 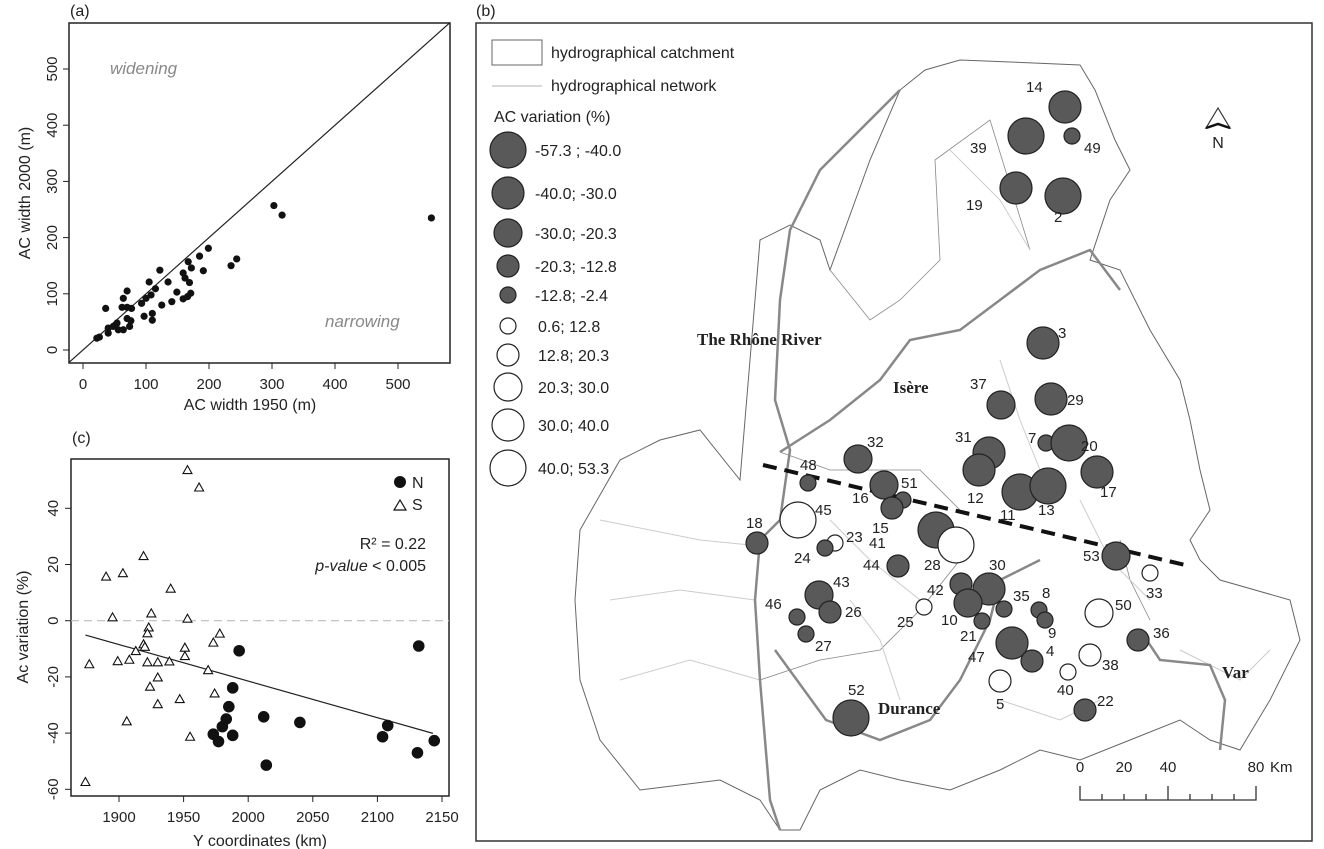 I want to click on panel-c-xlabel: Y coordinates (km), so click(x=260, y=841).